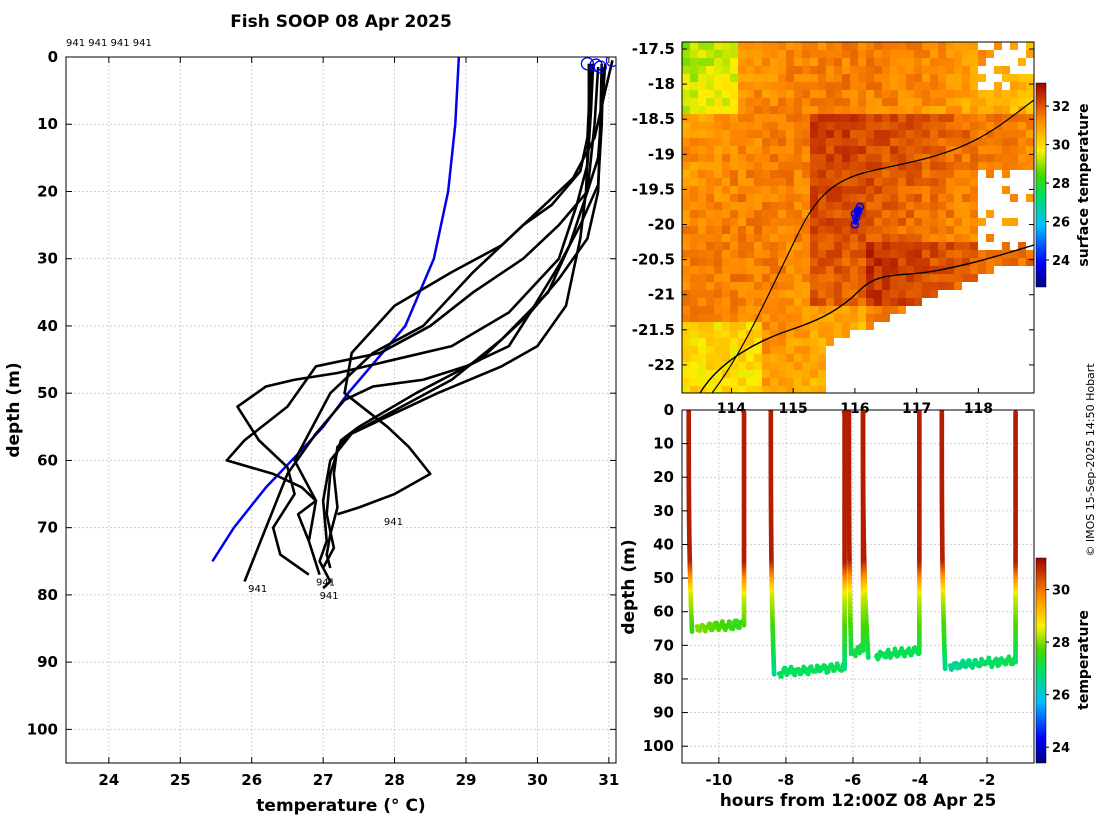 The height and width of the screenshot is (820, 1100). I want to click on section-grid, so click(858, 586).